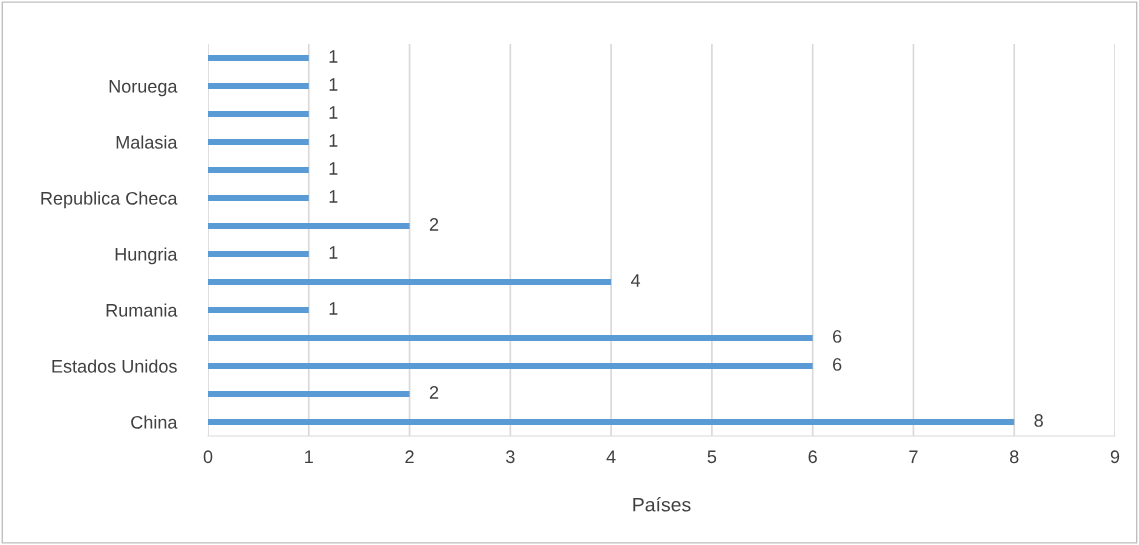  Describe the element at coordinates (146, 256) in the screenshot. I see `y-tick-label: Hungria` at that location.